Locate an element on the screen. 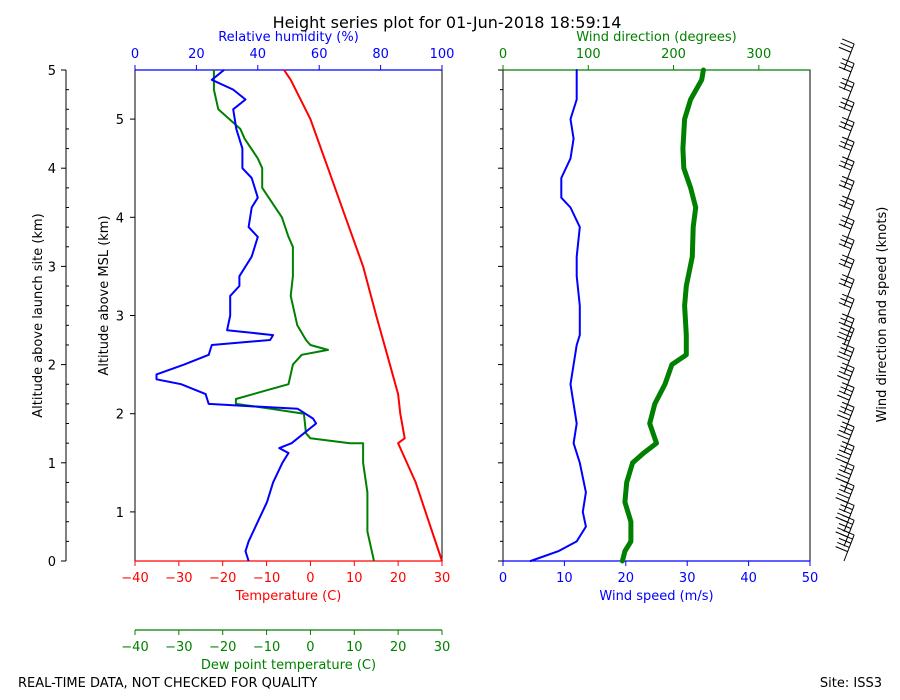 Image resolution: width=900 pixels, height=700 pixels. rh-tick-label: 60 is located at coordinates (319, 54).